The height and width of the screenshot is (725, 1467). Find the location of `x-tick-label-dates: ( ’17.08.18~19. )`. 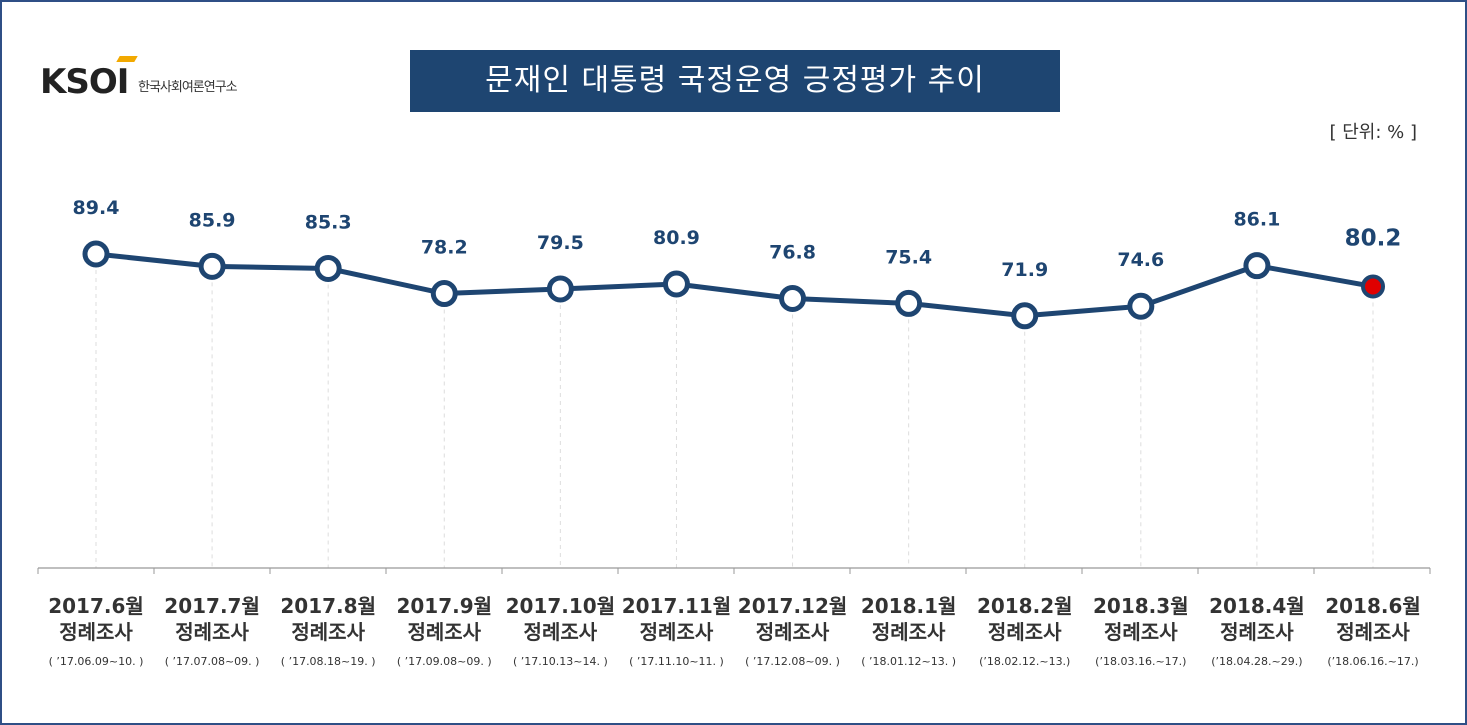

x-tick-label-dates: ( ’17.08.18~19. ) is located at coordinates (328, 661).